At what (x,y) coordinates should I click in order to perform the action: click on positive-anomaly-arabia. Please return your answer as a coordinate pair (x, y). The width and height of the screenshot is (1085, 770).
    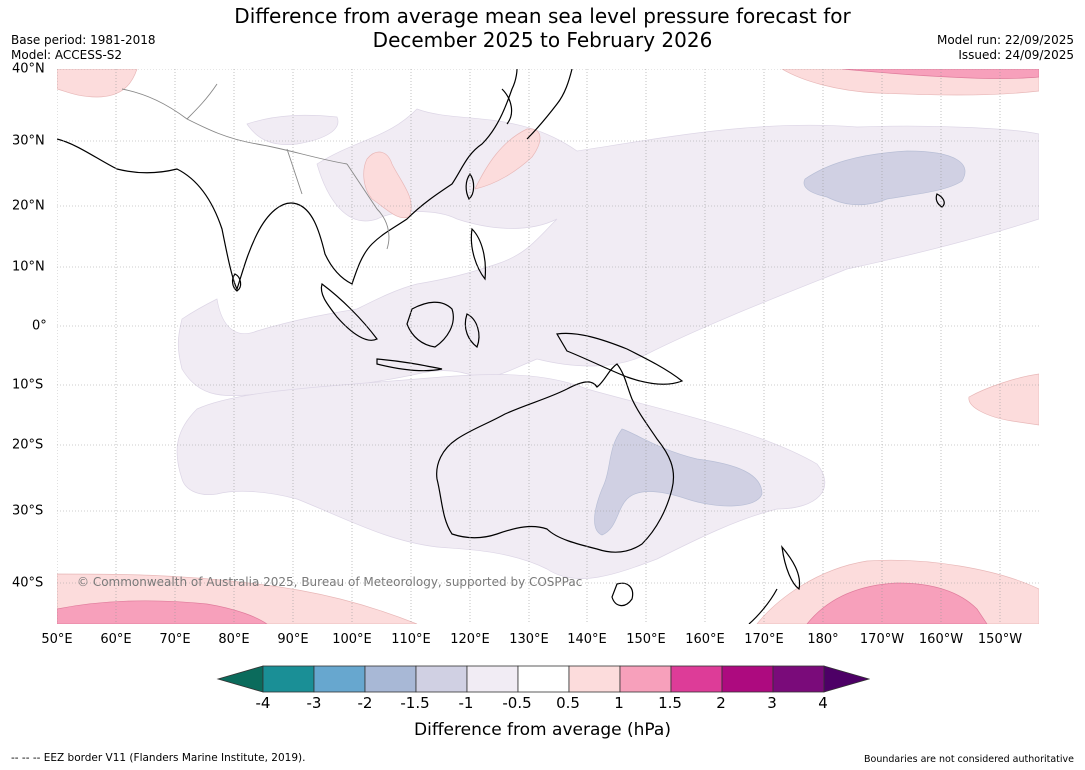
    Looking at the image, I should click on (97, 83).